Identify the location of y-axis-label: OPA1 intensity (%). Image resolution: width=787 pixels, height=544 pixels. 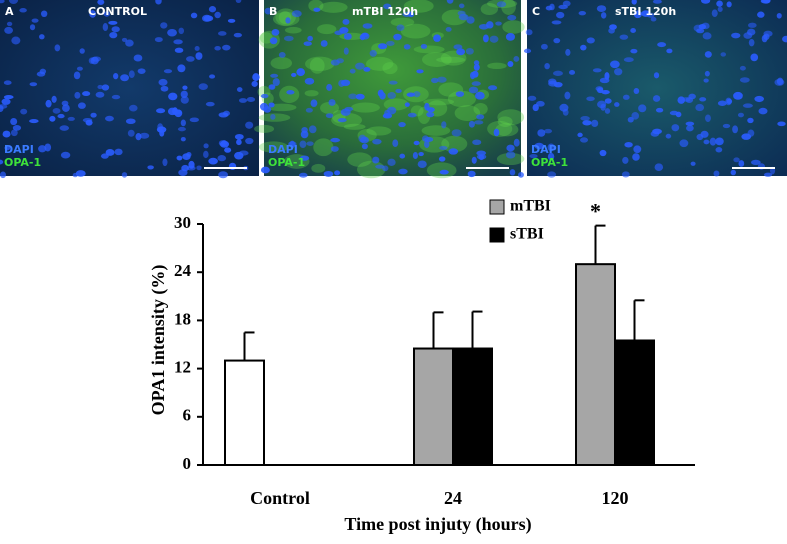
(158, 340).